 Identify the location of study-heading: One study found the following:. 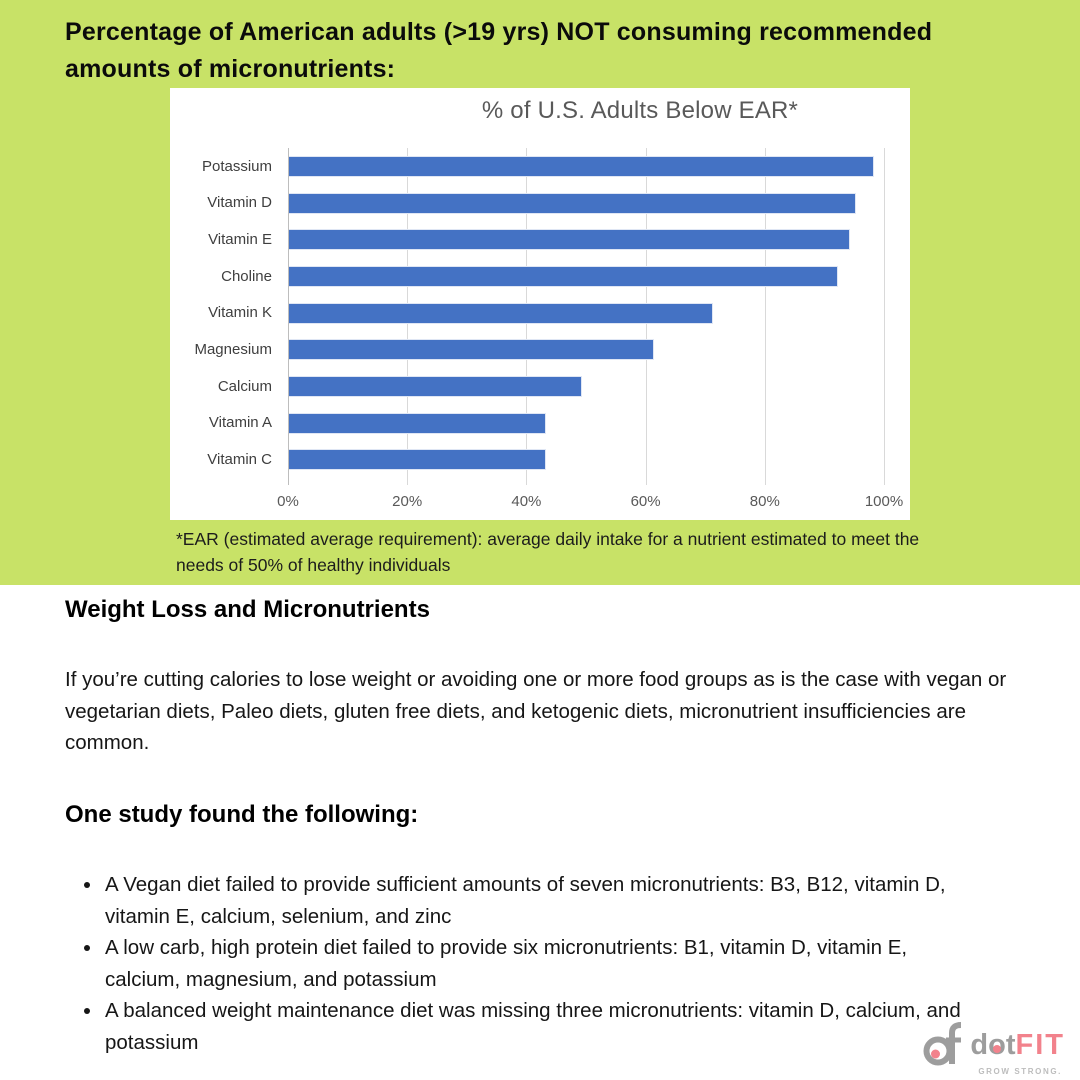
(242, 814).